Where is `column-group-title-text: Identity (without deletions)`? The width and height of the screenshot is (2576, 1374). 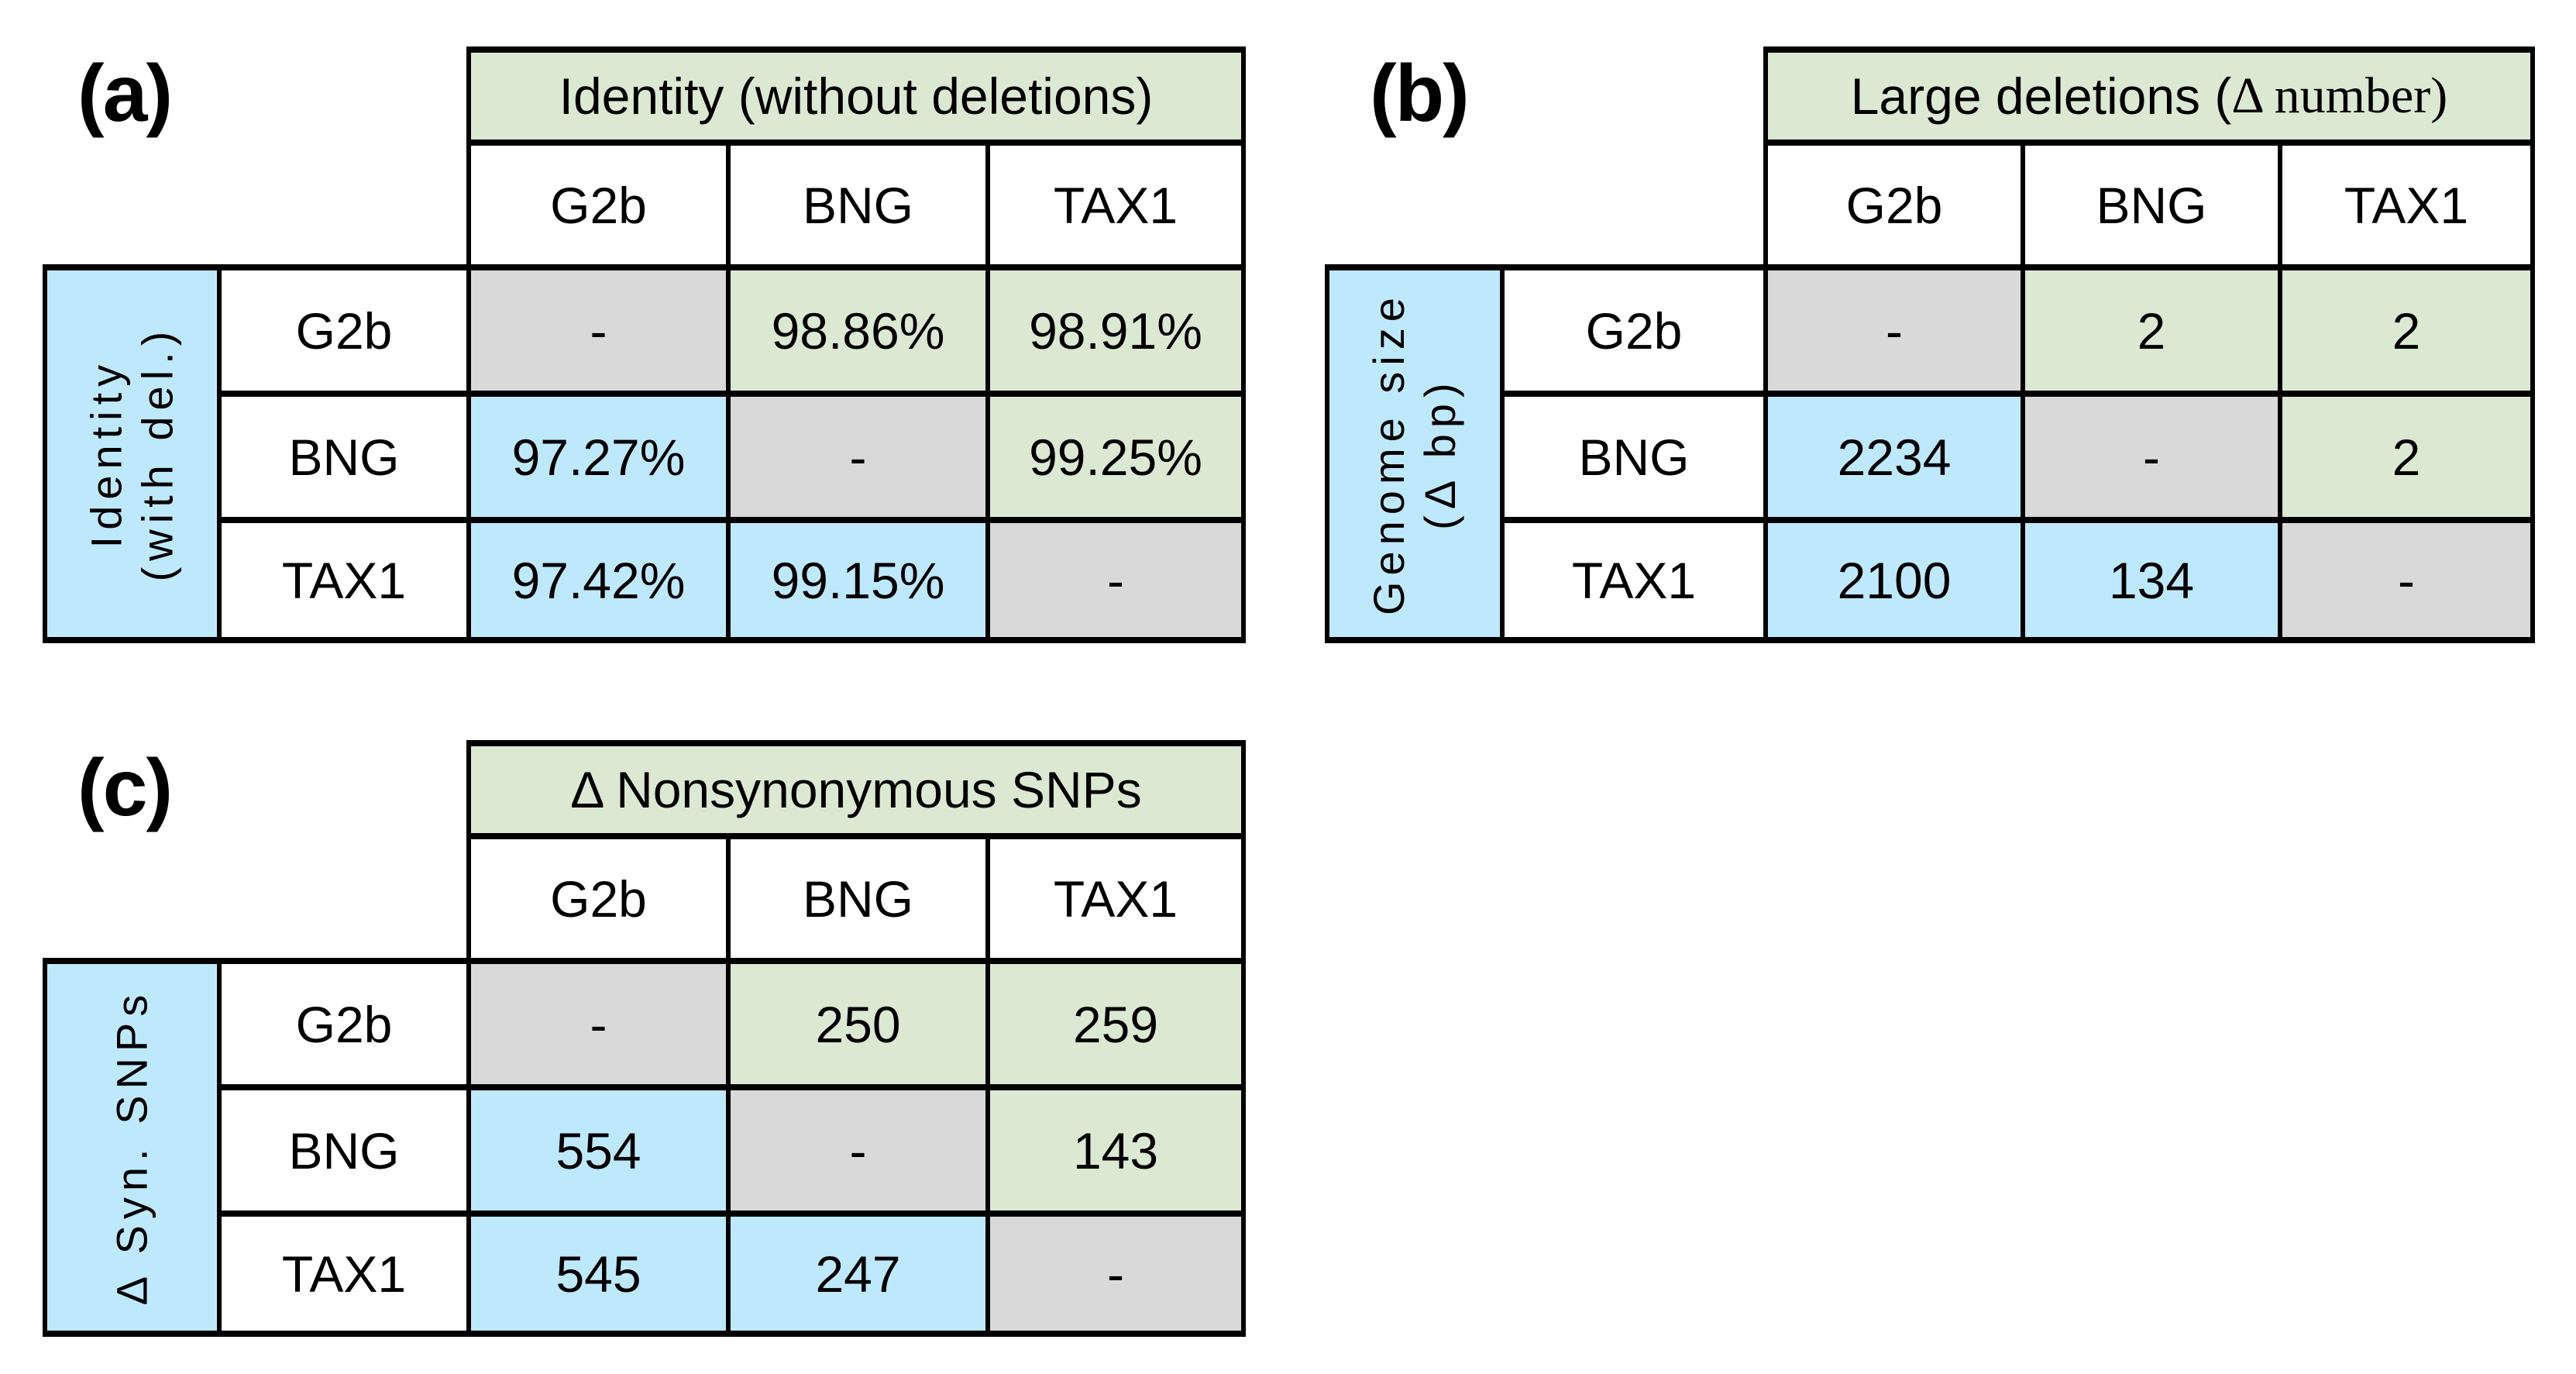
column-group-title-text: Identity (without deletions) is located at coordinates (856, 96).